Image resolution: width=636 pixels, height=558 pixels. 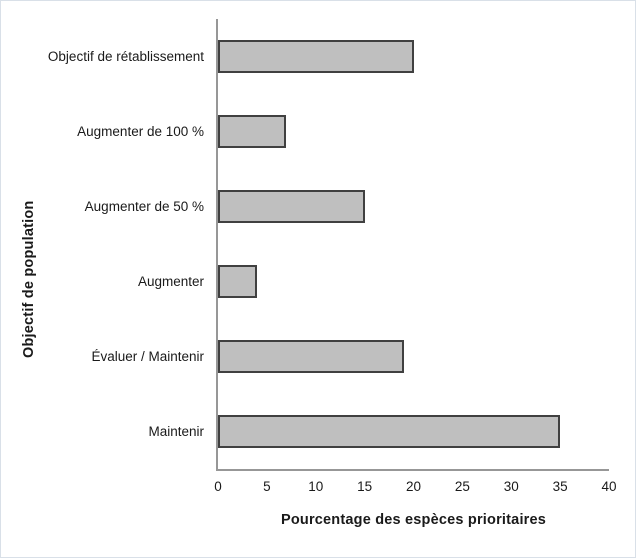 I want to click on x-axis-ticks: 0 5 10 15 20 25 30 35 40, so click(x=415, y=488).